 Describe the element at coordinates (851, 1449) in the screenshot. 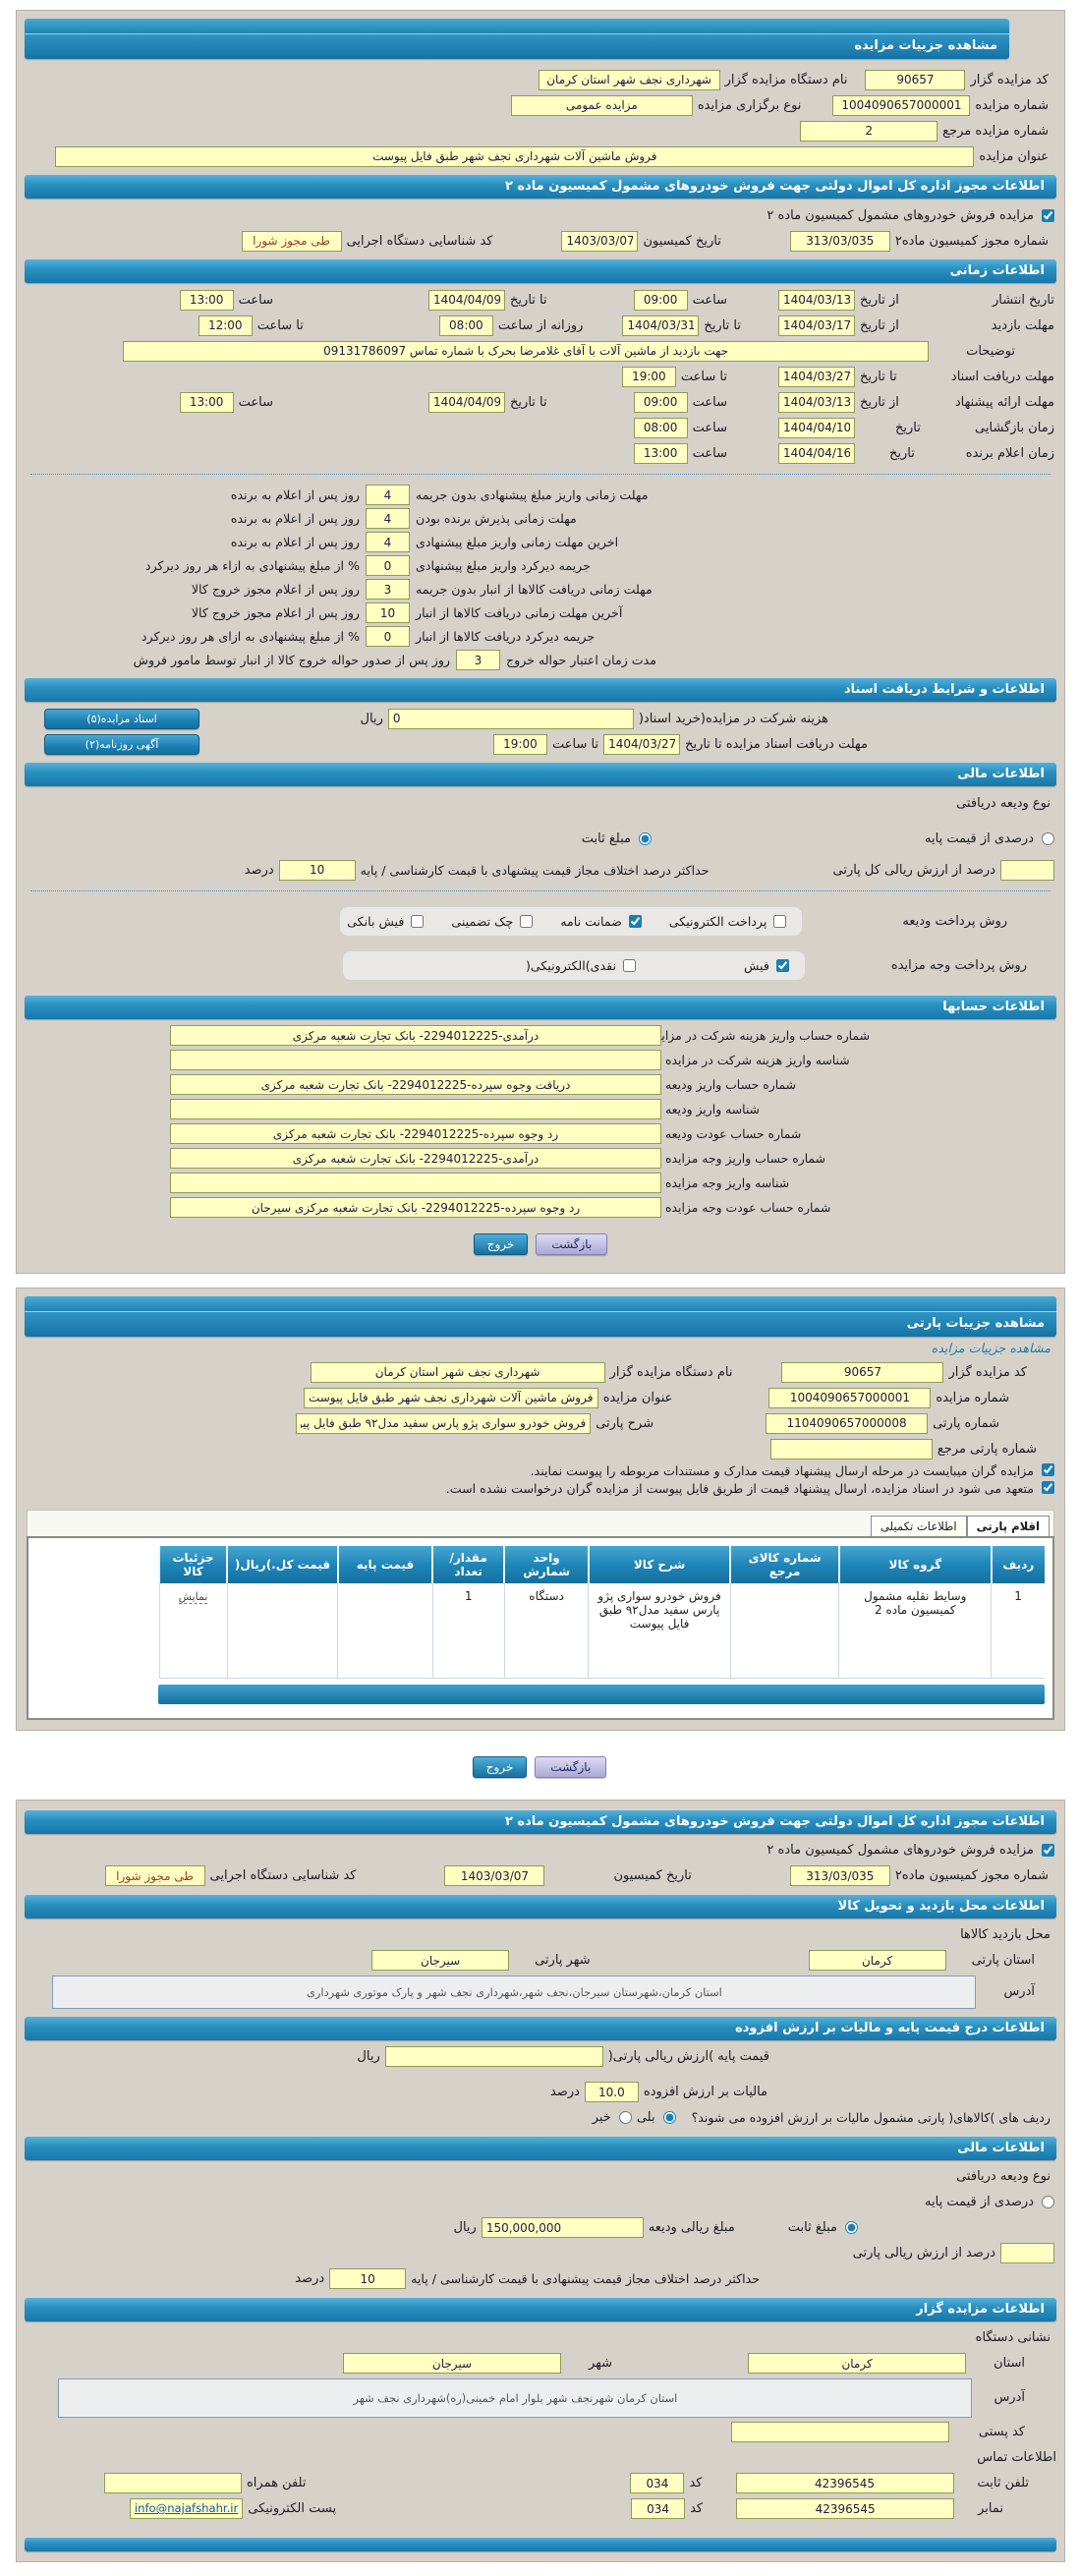

I see `party-ref-field` at that location.